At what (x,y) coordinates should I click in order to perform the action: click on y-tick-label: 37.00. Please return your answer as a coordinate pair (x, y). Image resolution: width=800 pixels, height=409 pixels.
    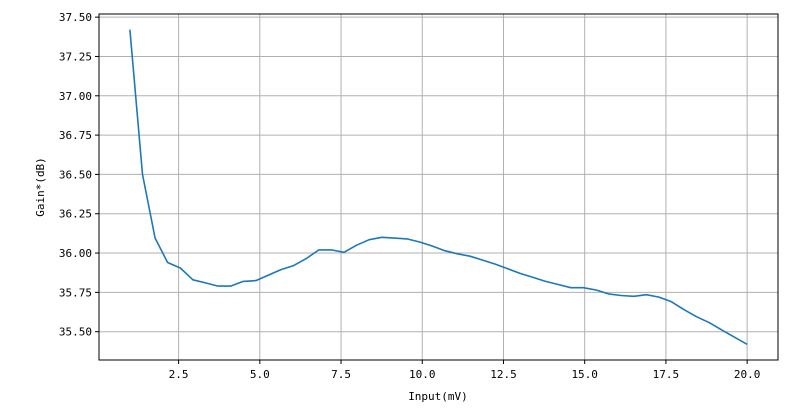
    Looking at the image, I should click on (75, 96).